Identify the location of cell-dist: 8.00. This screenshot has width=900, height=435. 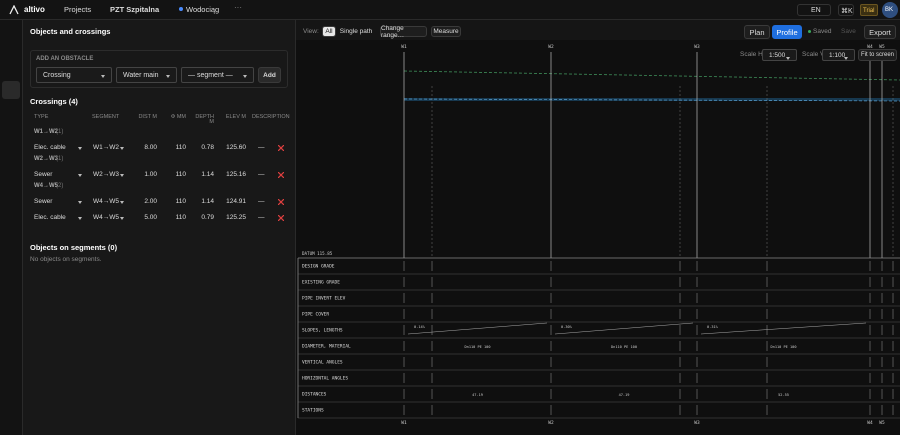
(150, 147).